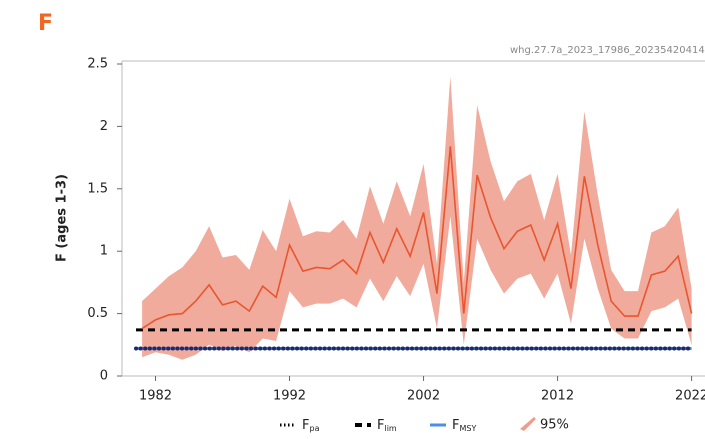 This screenshot has width=705, height=439. I want to click on legend-label: FMSY, so click(464, 425).